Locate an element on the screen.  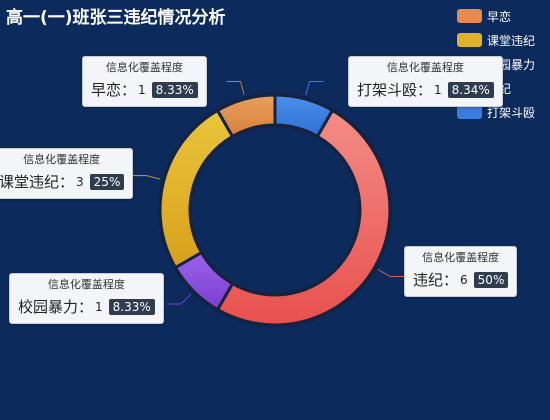
leader-line-课堂违纪 is located at coordinates (146, 177).